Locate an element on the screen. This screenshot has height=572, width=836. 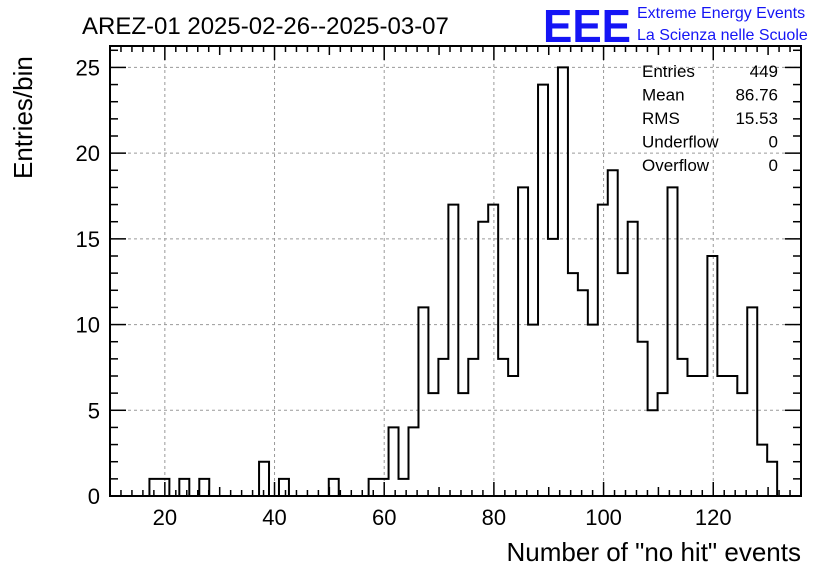
y-tick-label: 10 is located at coordinates (88, 325).